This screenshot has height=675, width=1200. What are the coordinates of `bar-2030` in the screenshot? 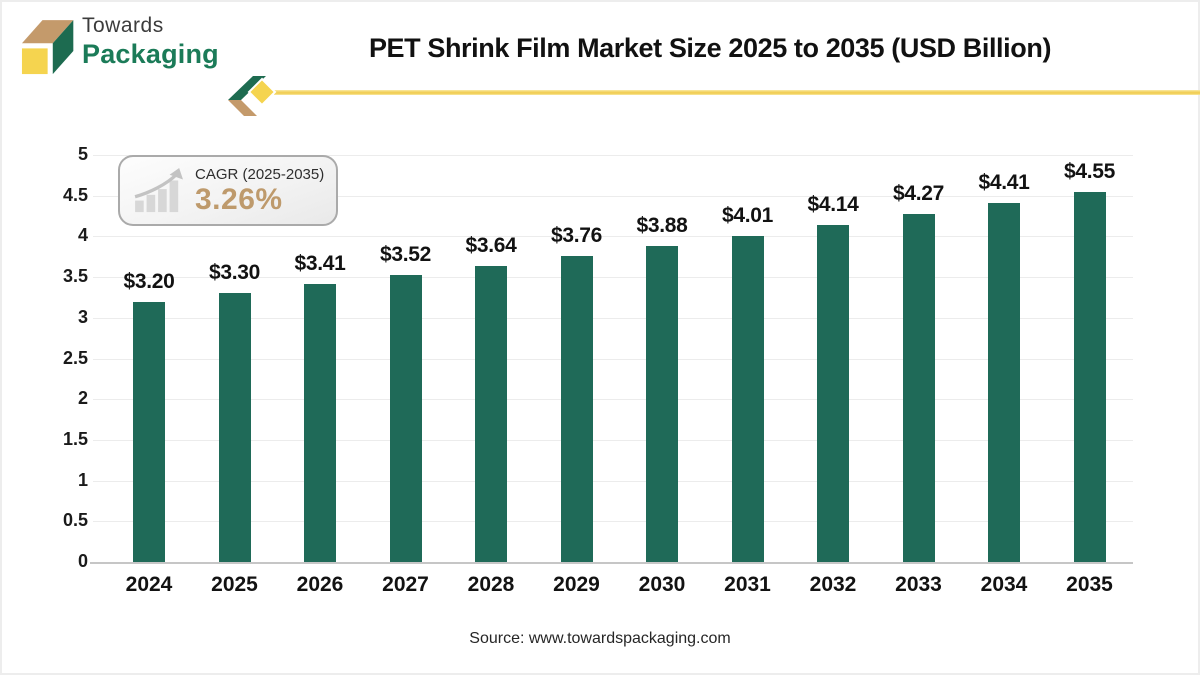 It's located at (662, 404).